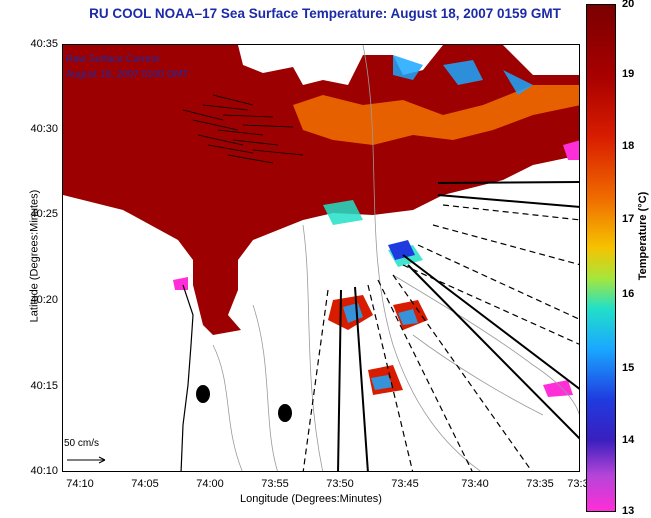 This screenshot has height=518, width=651. Describe the element at coordinates (187, 377) in the screenshot. I see `coastline` at that location.